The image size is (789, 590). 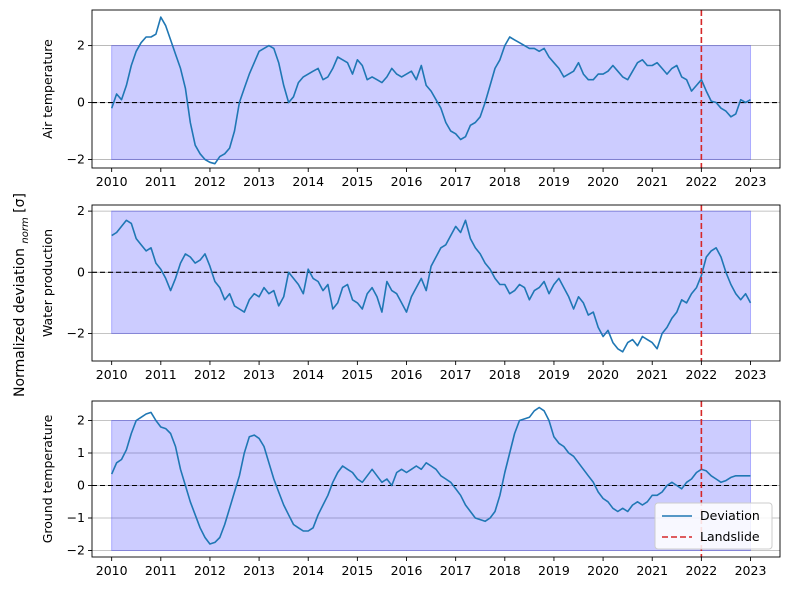 What do you see at coordinates (730, 536) in the screenshot?
I see `legend-landslide-label: Landslide` at bounding box center [730, 536].